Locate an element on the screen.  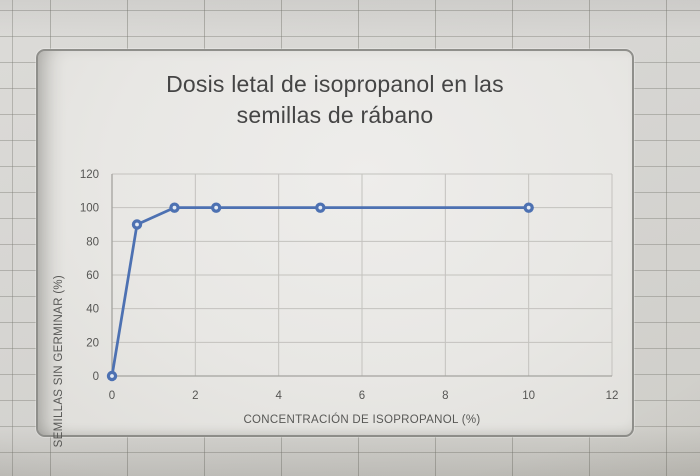
y-tick-label: 60 is located at coordinates (92, 276).